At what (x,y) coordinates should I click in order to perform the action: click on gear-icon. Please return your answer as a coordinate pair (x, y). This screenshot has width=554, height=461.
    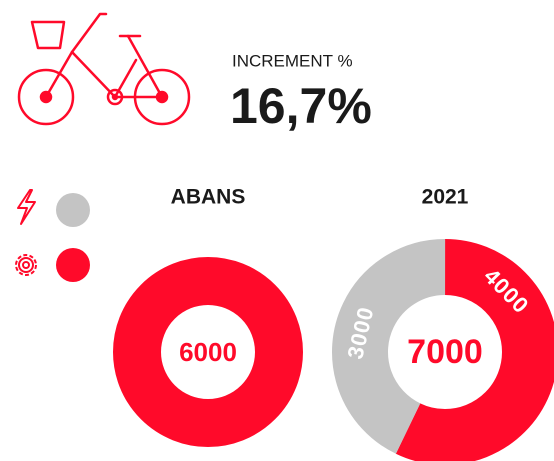
    Looking at the image, I should click on (26, 265).